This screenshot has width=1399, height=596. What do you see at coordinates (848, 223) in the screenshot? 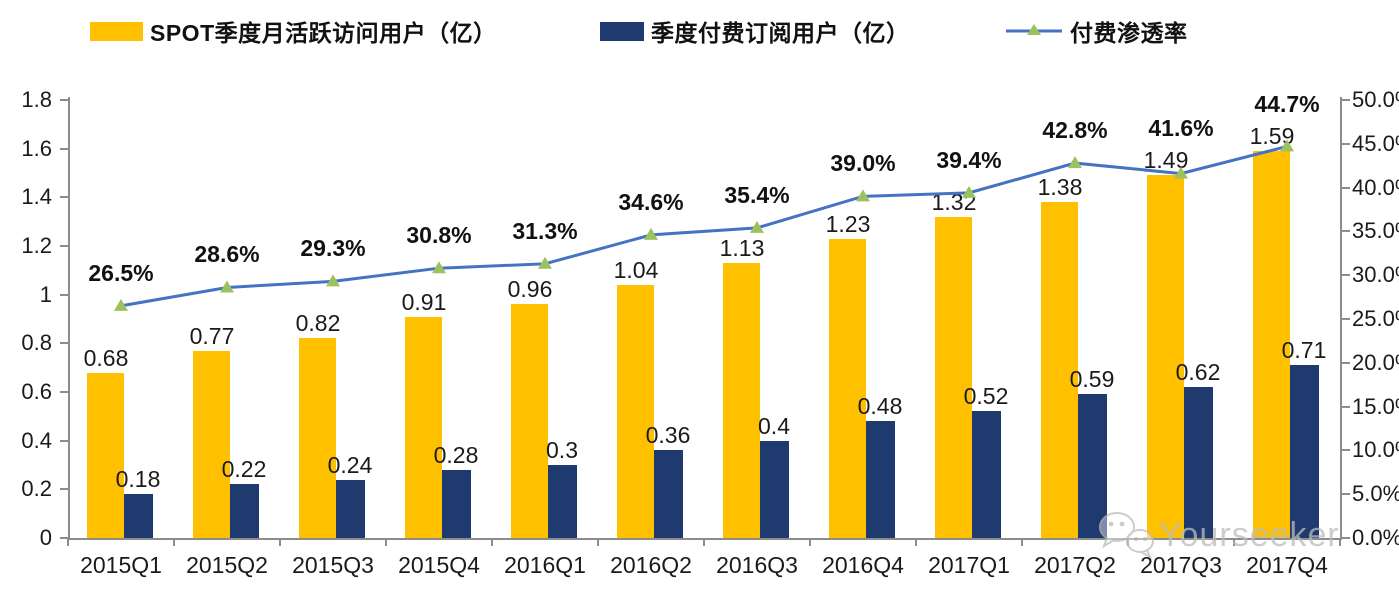
I see `mau-value-label: 1.23` at bounding box center [848, 223].